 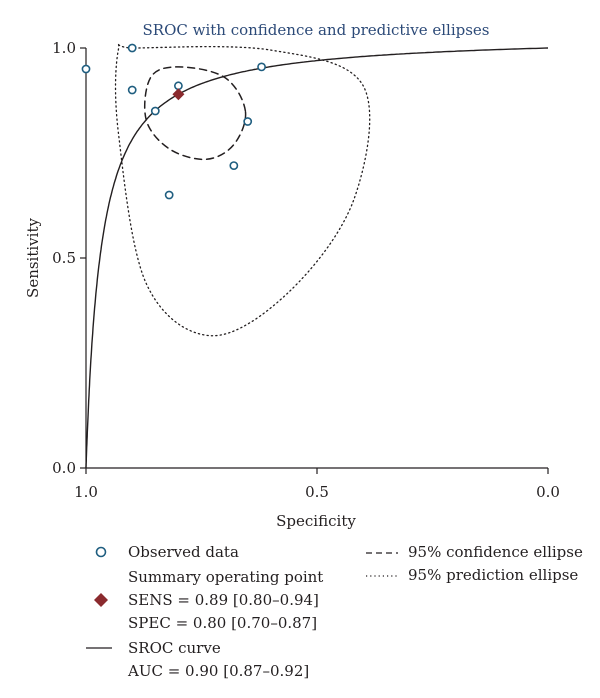 I want to click on legend-spec-label: SPEC = 0.80 [0.70–0.87], so click(x=223, y=623).